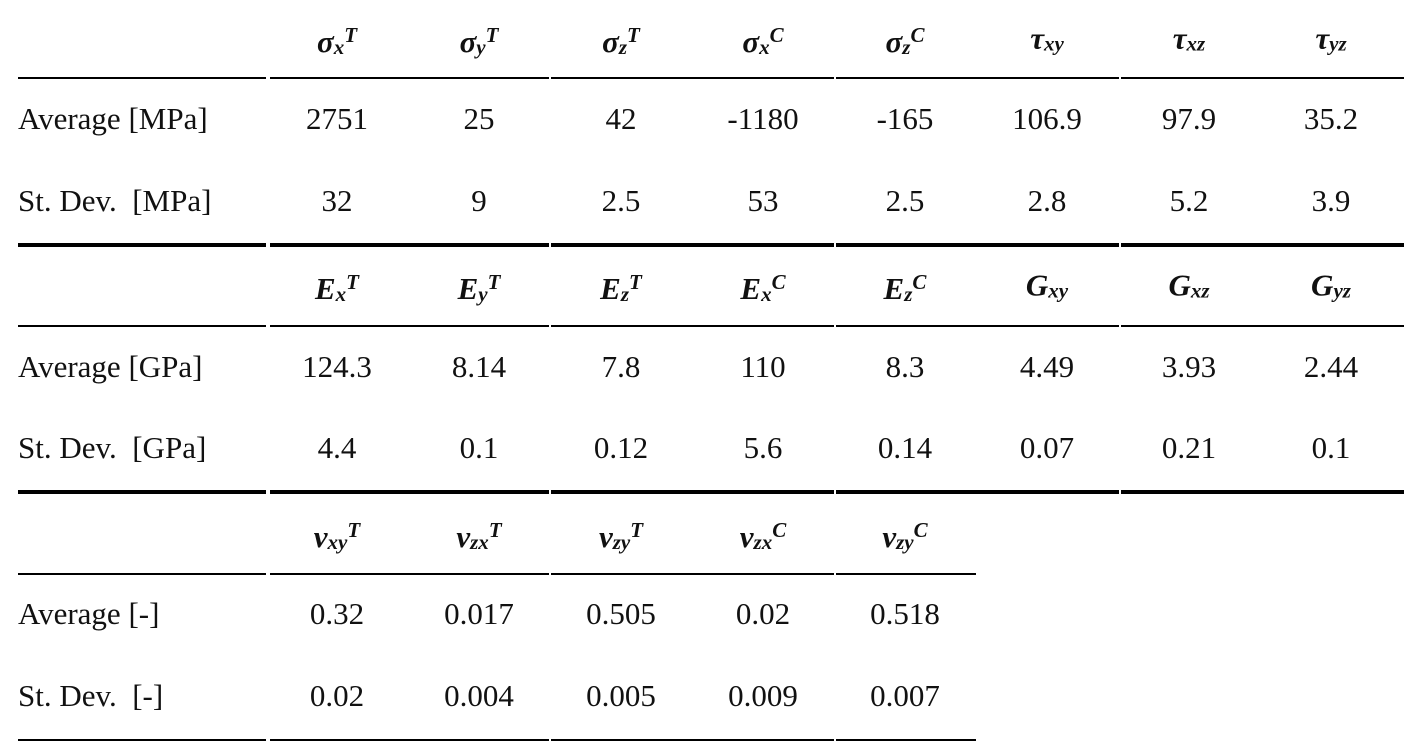 The width and height of the screenshot is (1409, 742). I want to click on subscript: y, so click(483, 294).